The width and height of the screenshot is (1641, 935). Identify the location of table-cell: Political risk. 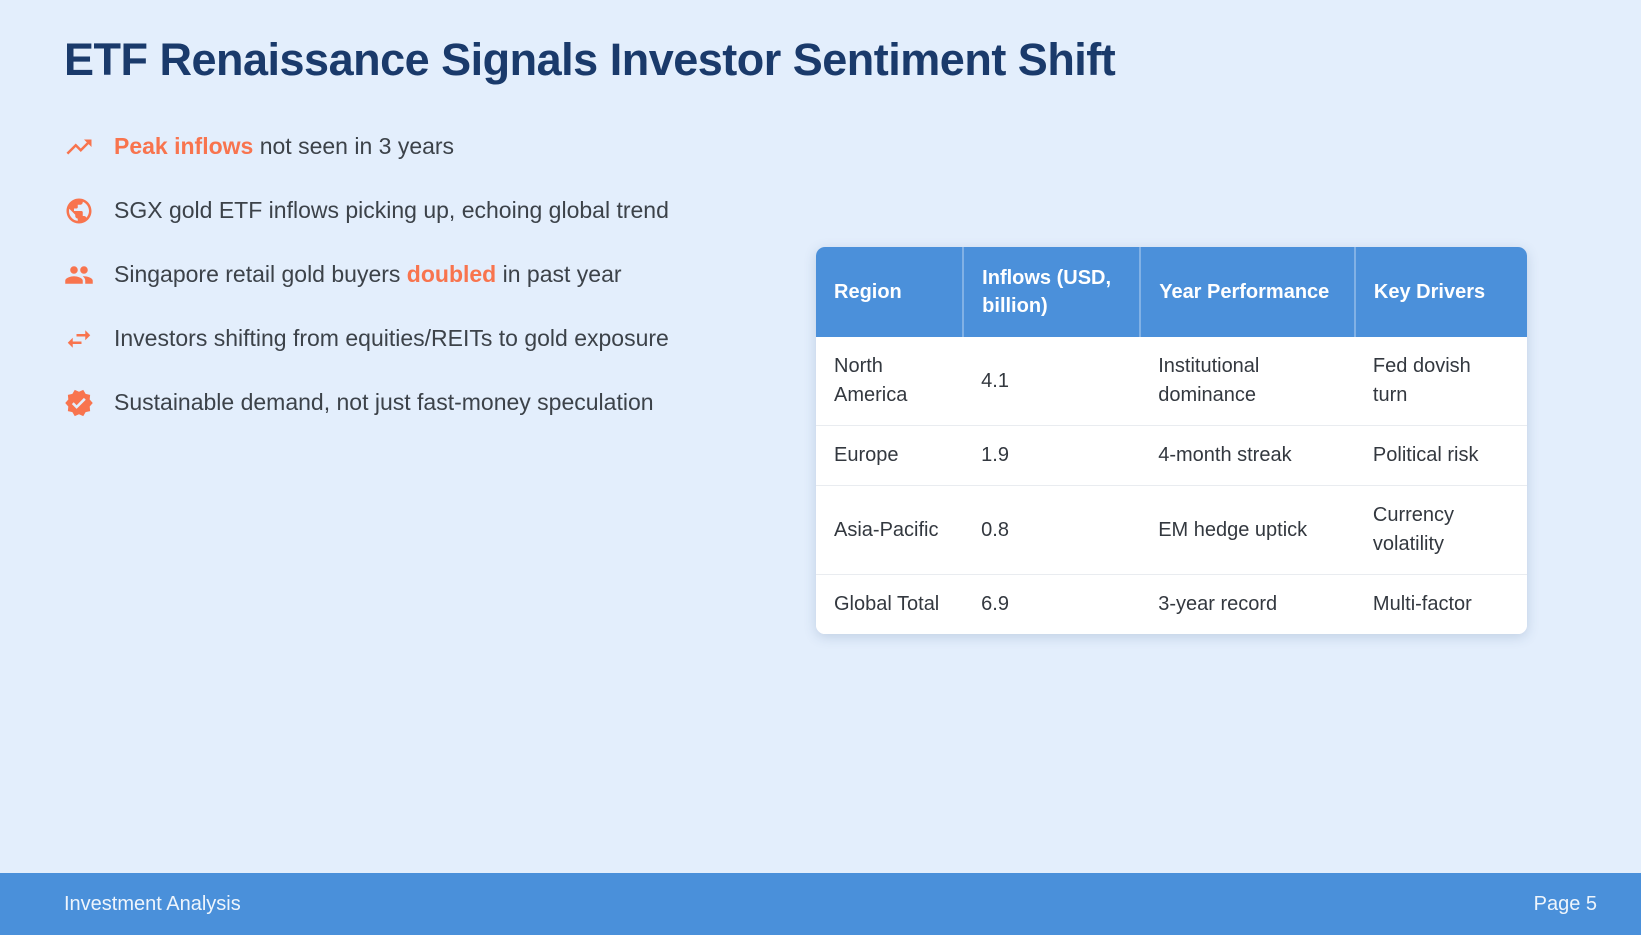
(1440, 455).